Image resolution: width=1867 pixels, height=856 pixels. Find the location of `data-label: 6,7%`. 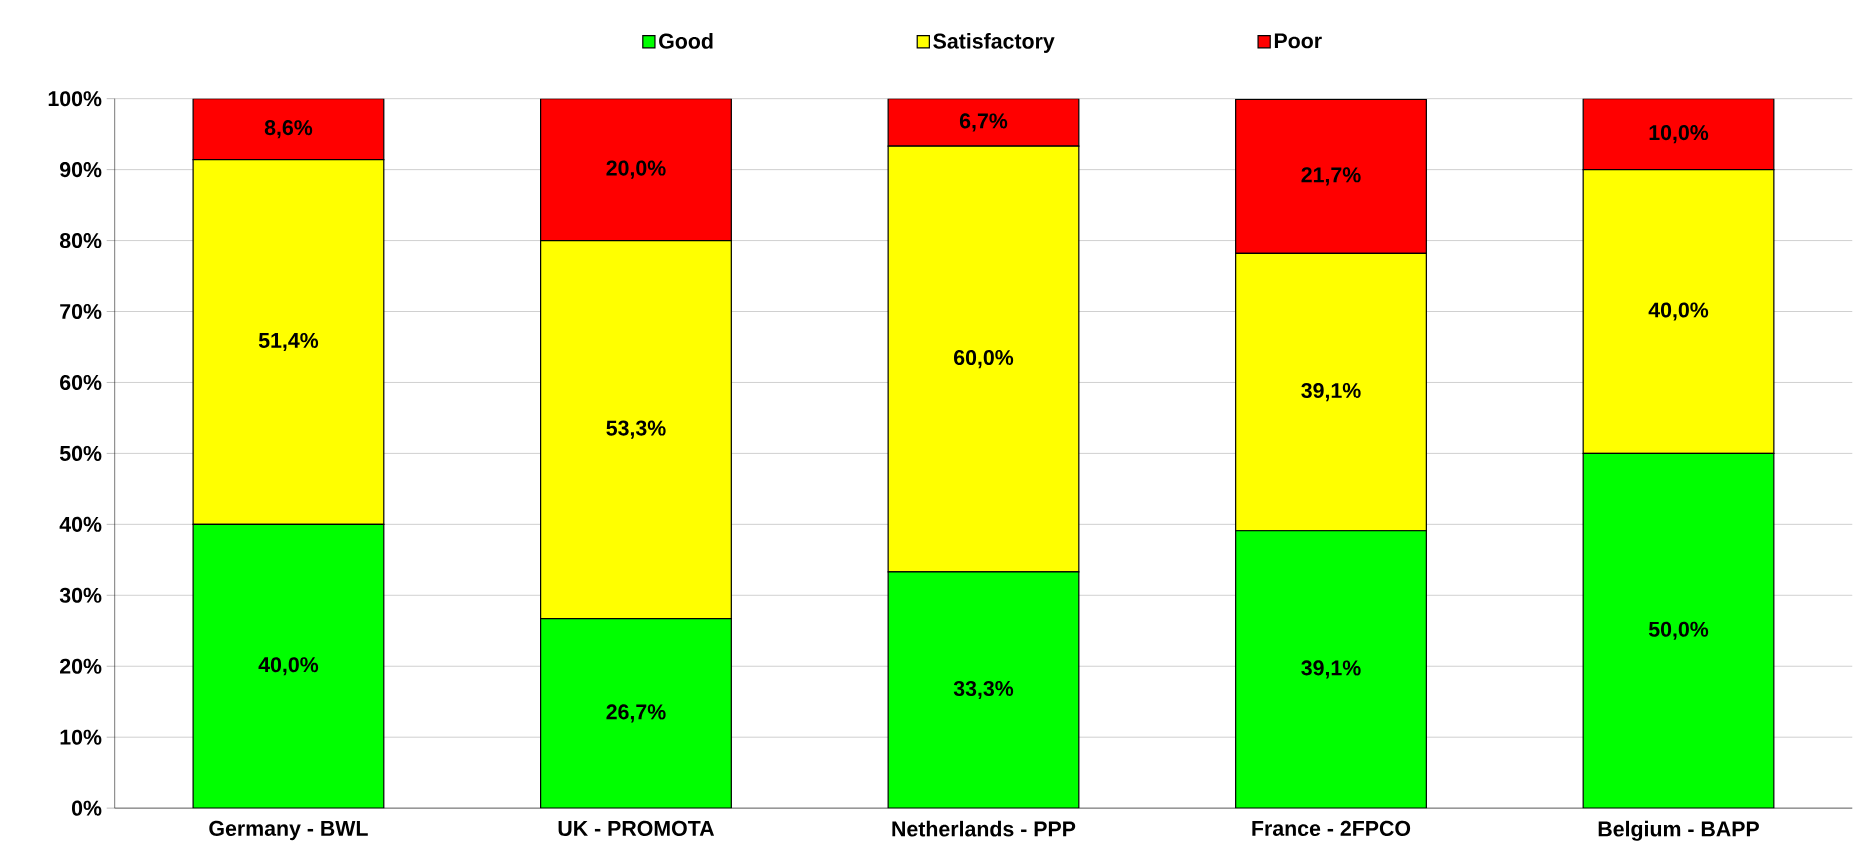

data-label: 6,7% is located at coordinates (983, 122).